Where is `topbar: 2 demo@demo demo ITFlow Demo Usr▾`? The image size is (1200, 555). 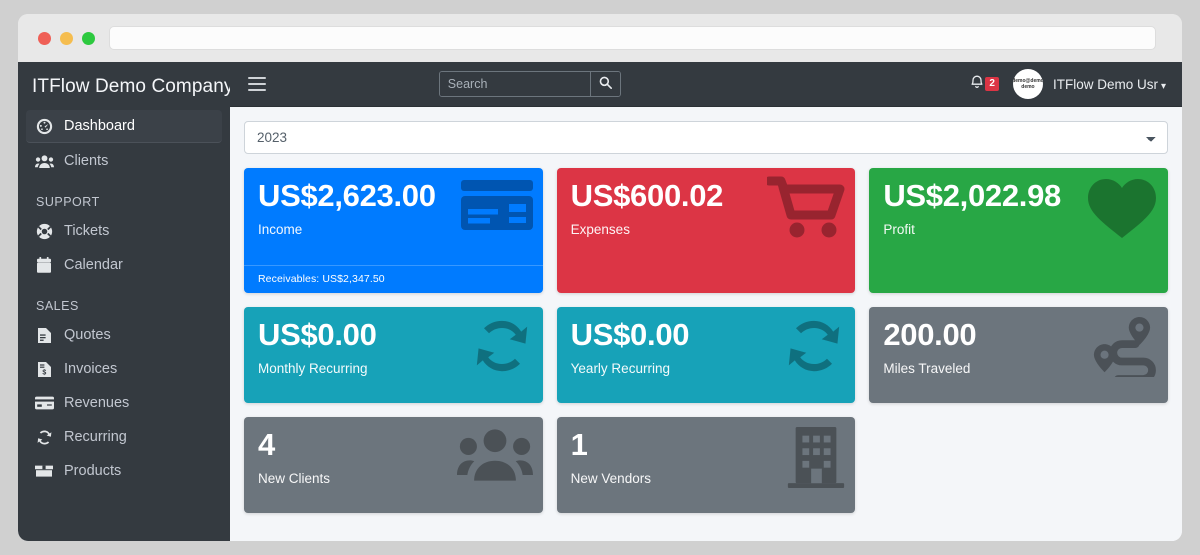
topbar: 2 demo@demo demo ITFlow Demo Usr▾ is located at coordinates (706, 84).